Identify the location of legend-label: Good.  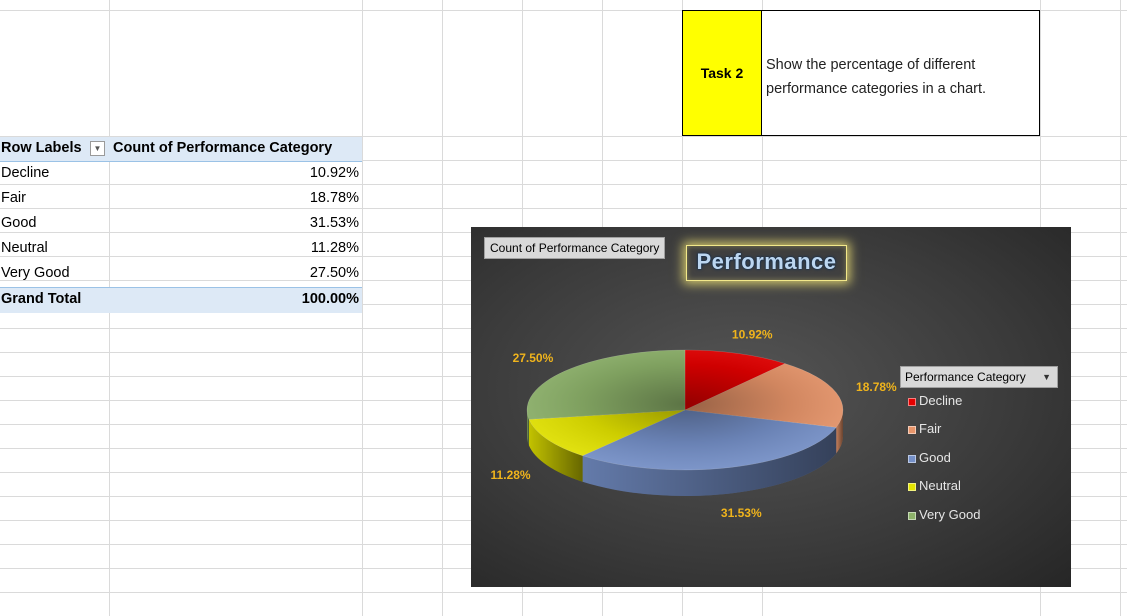
(935, 457).